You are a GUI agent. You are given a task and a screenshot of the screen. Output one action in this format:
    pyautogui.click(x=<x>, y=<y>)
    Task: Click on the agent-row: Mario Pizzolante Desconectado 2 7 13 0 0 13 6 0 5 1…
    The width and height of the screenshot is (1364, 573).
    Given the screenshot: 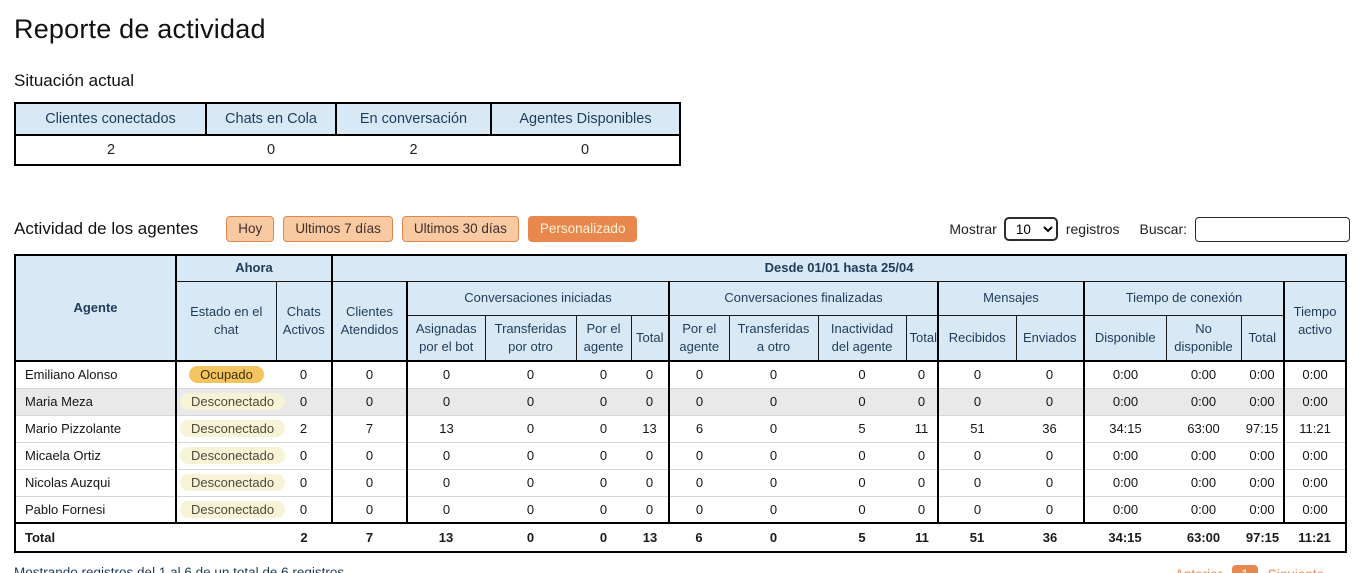 What is the action you would take?
    pyautogui.click(x=681, y=428)
    